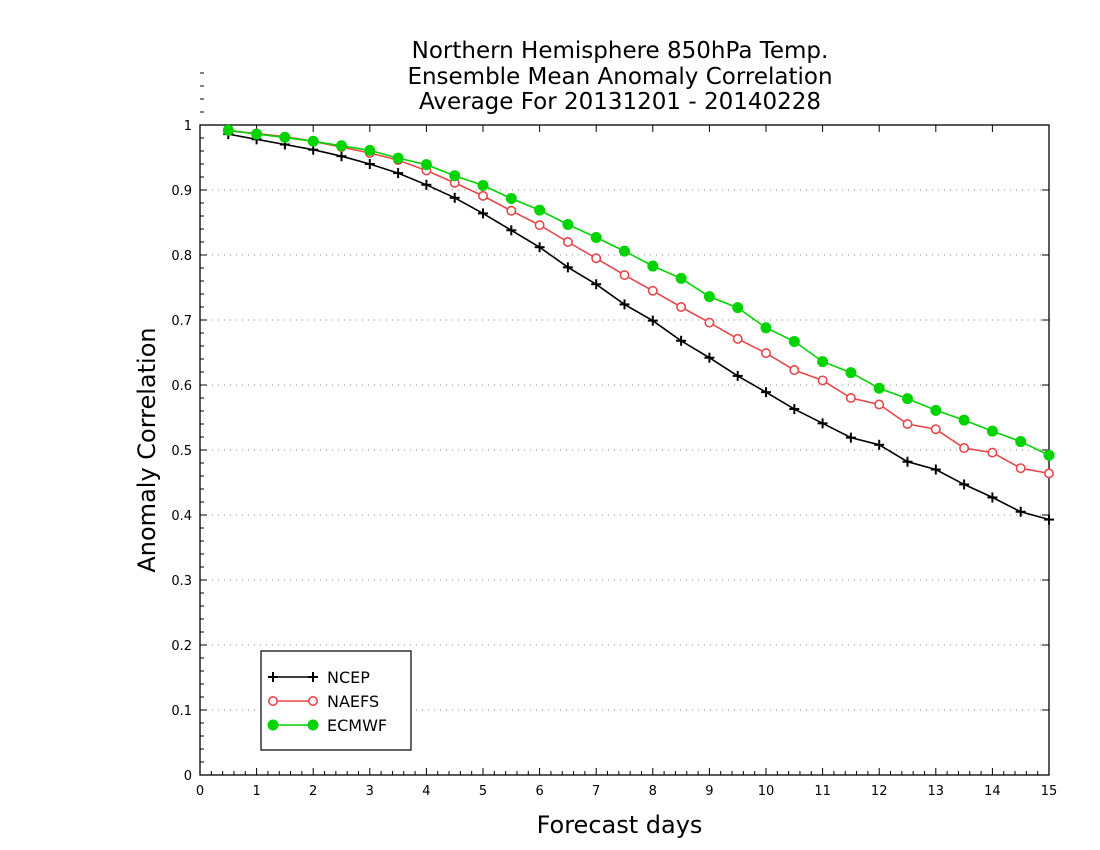  I want to click on y-tick-label: 0.5, so click(181, 451).